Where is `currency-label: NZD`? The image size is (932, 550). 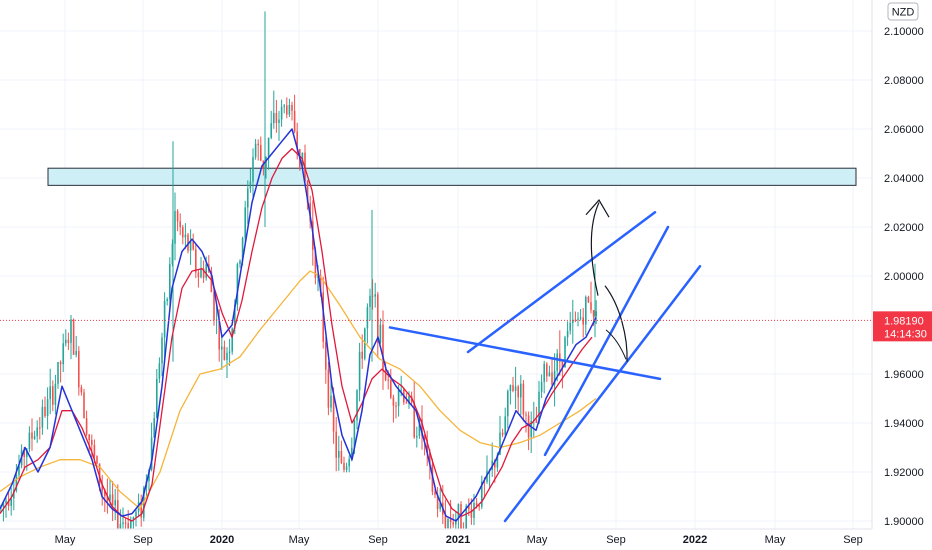
currency-label: NZD is located at coordinates (903, 13).